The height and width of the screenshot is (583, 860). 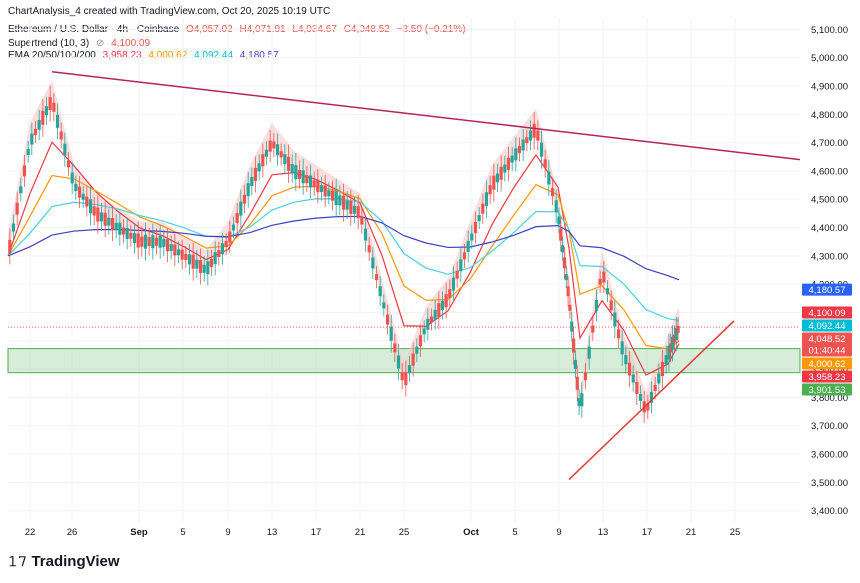 What do you see at coordinates (139, 532) in the screenshot?
I see `x-tick-label: Sep` at bounding box center [139, 532].